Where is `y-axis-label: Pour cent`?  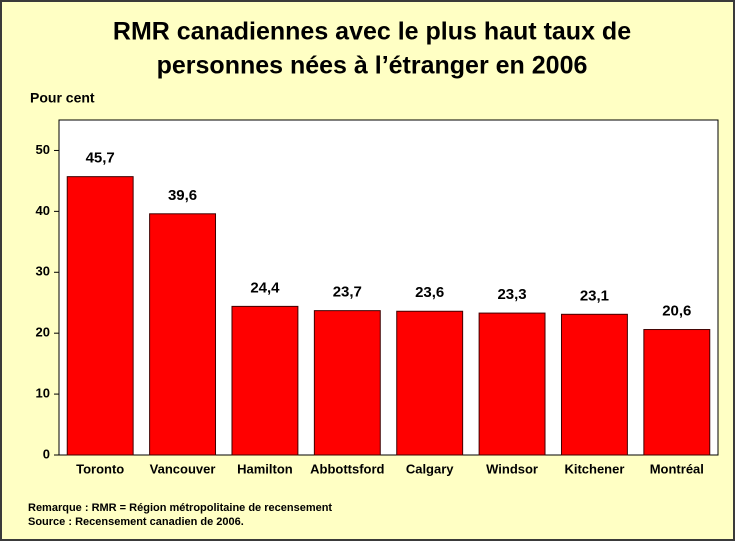
y-axis-label: Pour cent is located at coordinates (62, 98).